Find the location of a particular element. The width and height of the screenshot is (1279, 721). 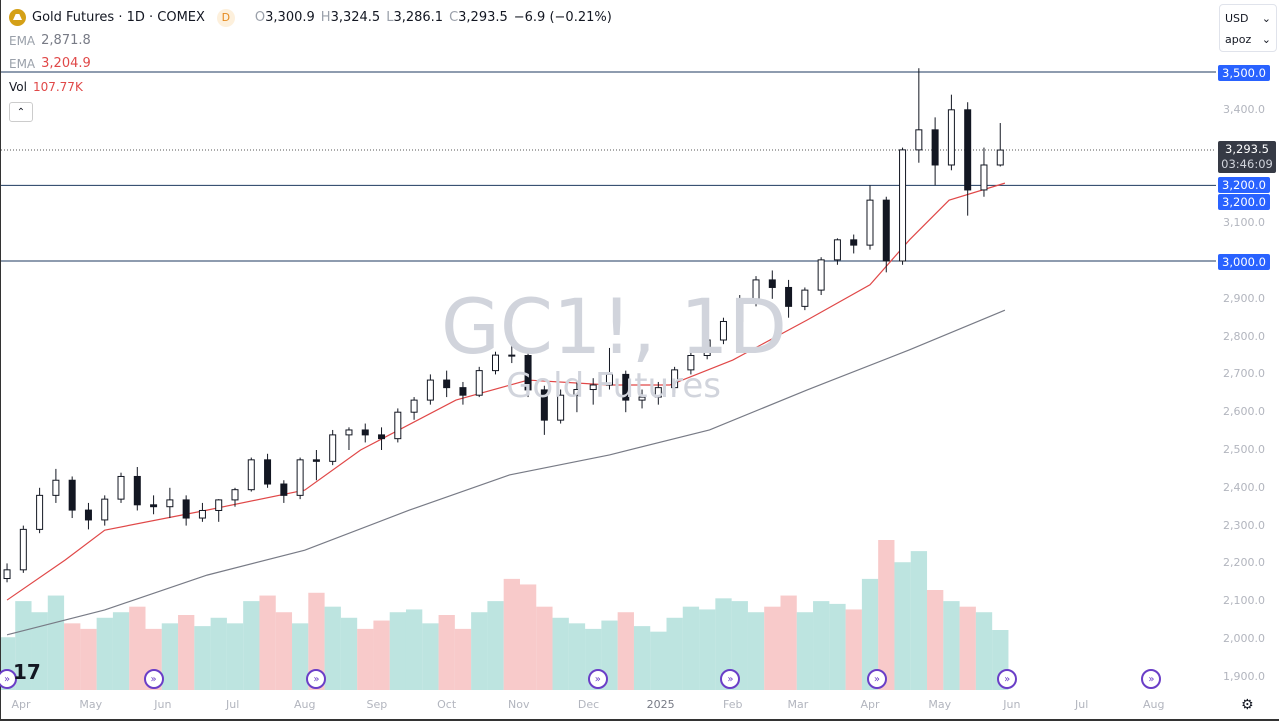

time-tick: May is located at coordinates (940, 704).